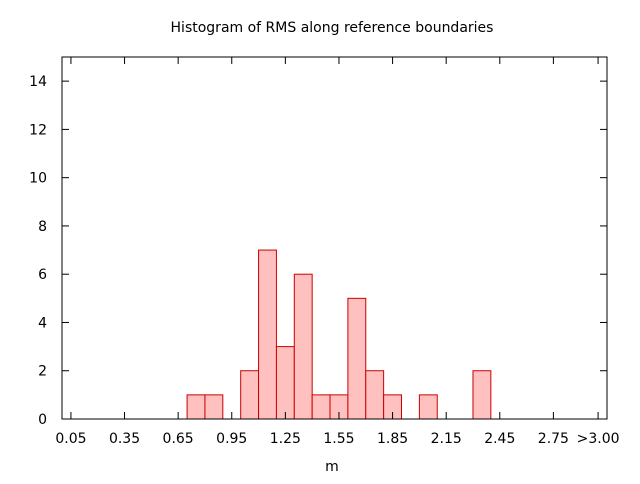 This screenshot has height=484, width=640. What do you see at coordinates (42, 372) in the screenshot?
I see `y-tick-label: 2` at bounding box center [42, 372].